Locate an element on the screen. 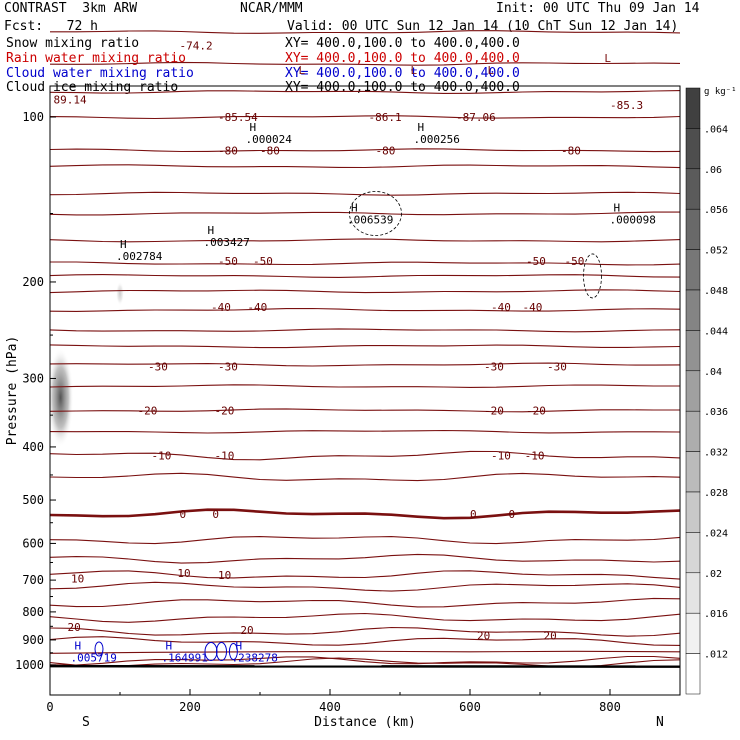  y-tick-label: 300 is located at coordinates (33, 378).